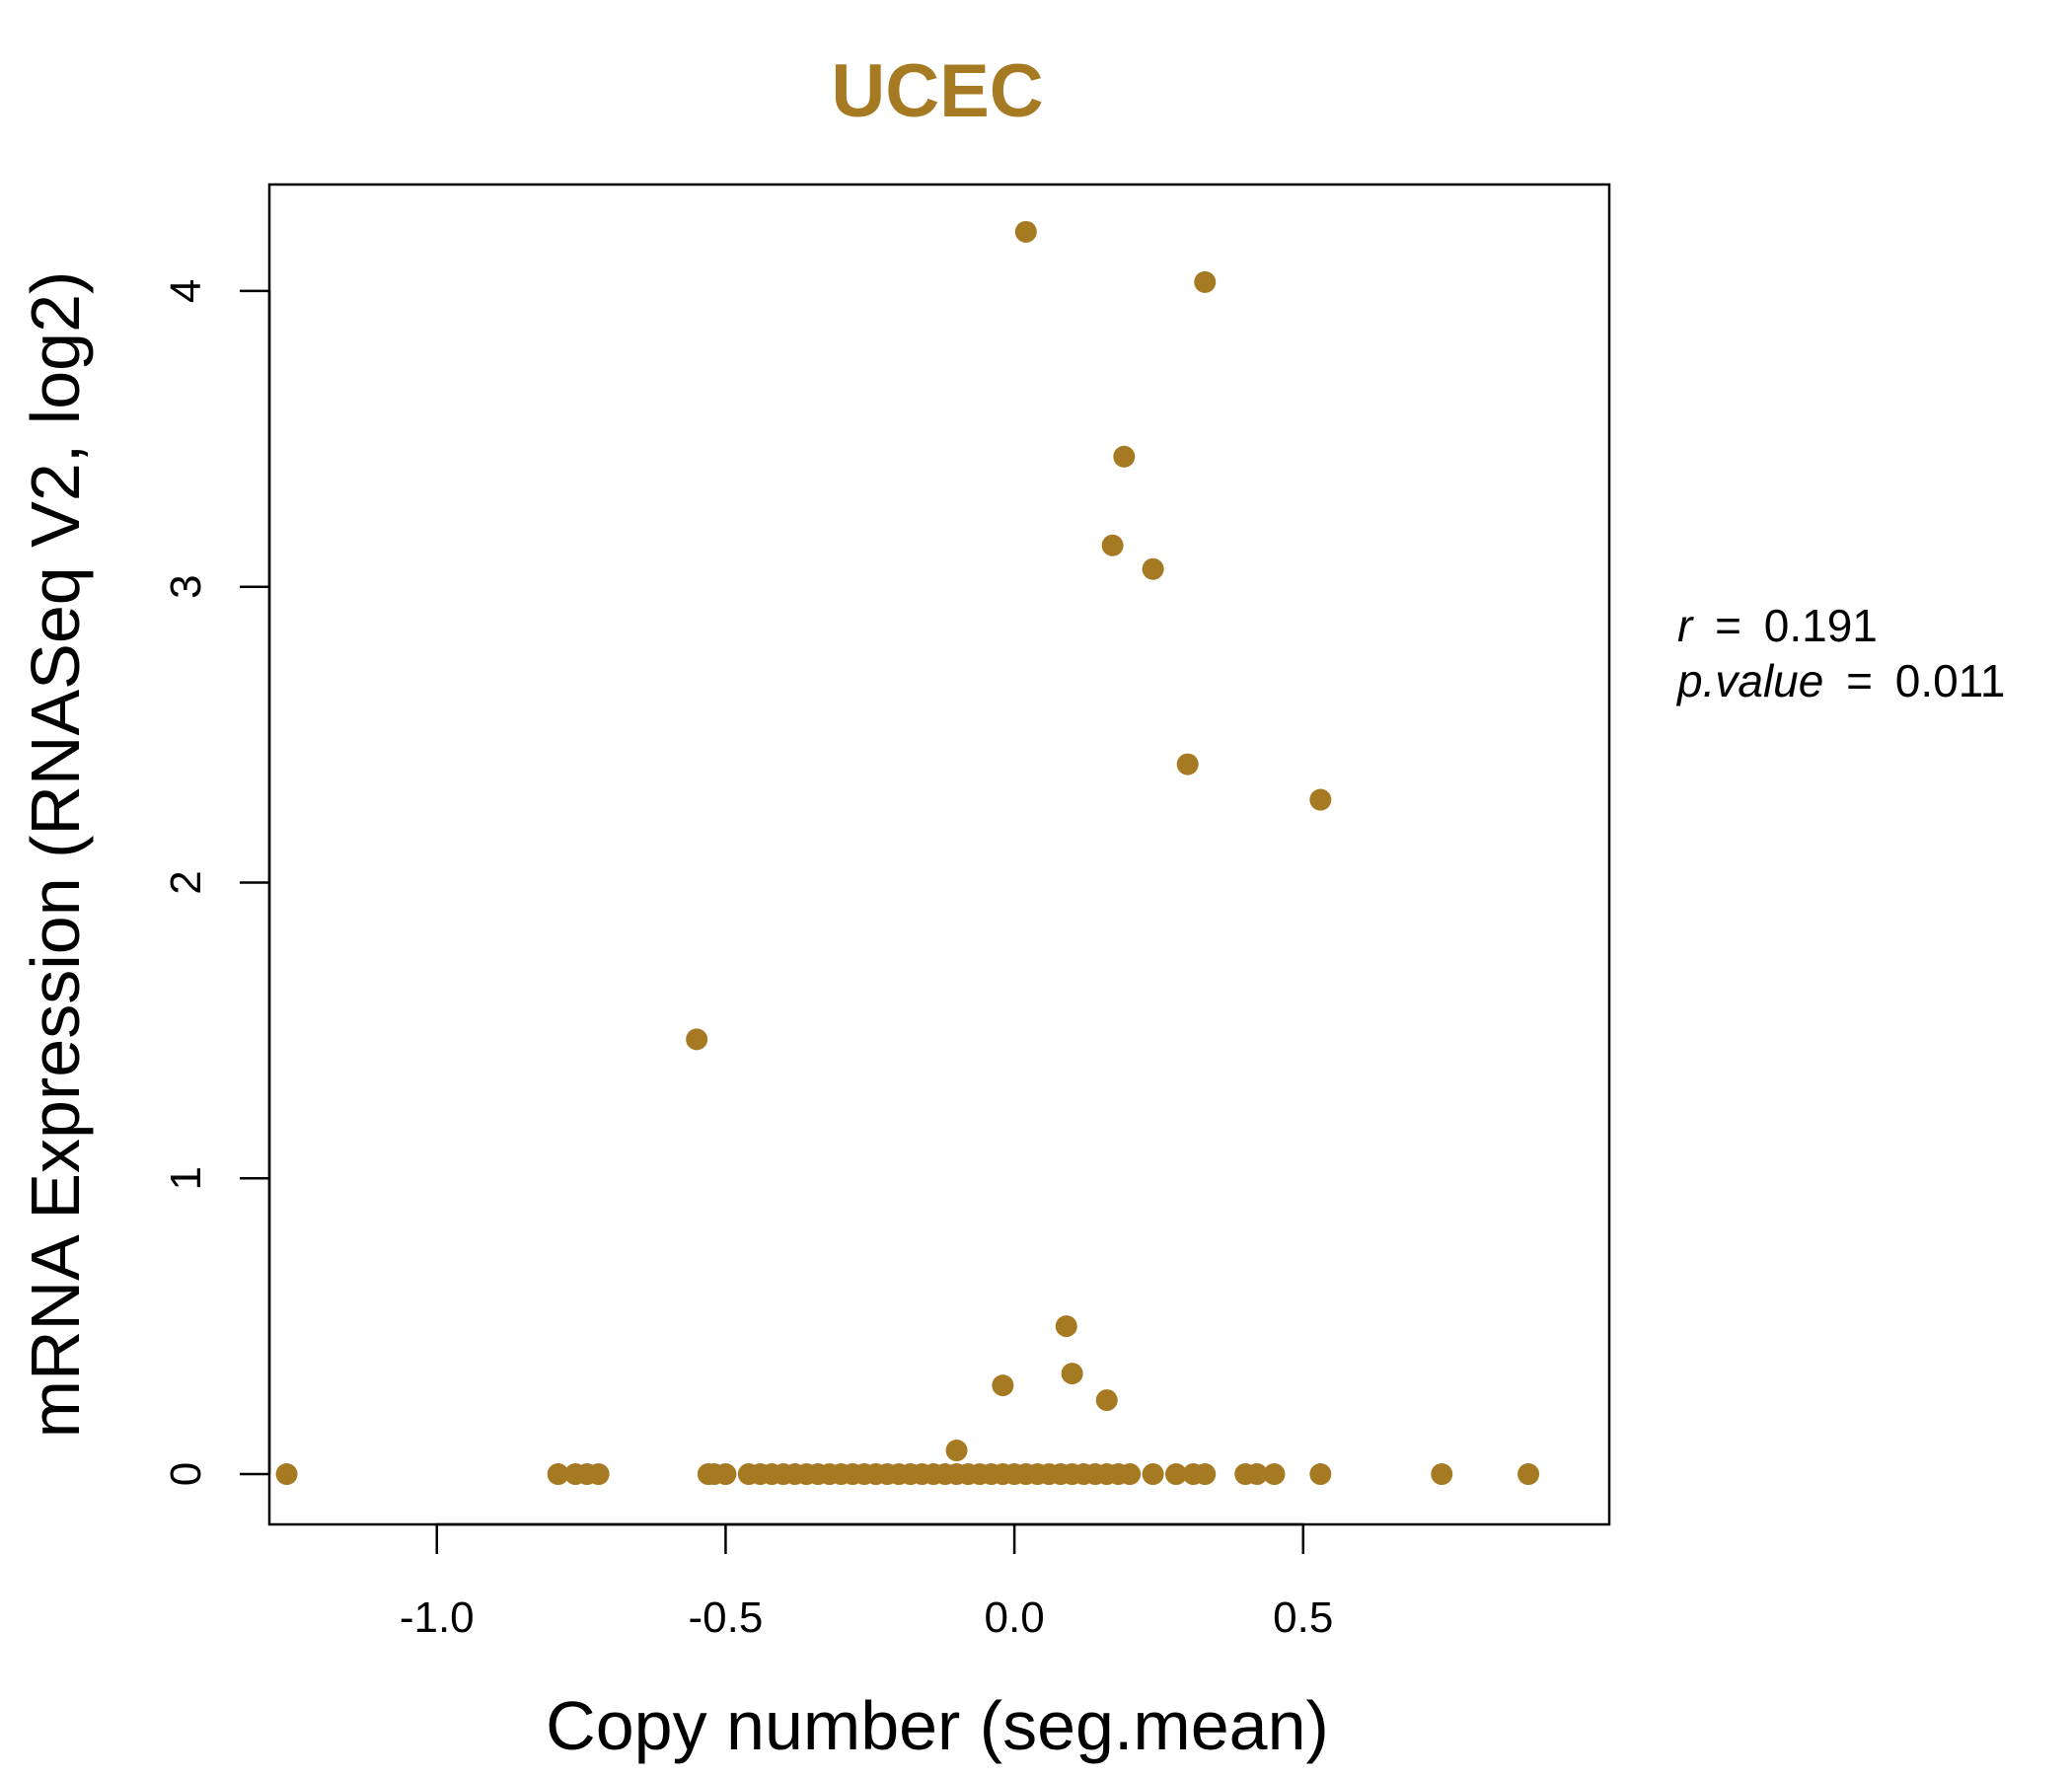  I want to click on r-label: r, so click(1685, 625).